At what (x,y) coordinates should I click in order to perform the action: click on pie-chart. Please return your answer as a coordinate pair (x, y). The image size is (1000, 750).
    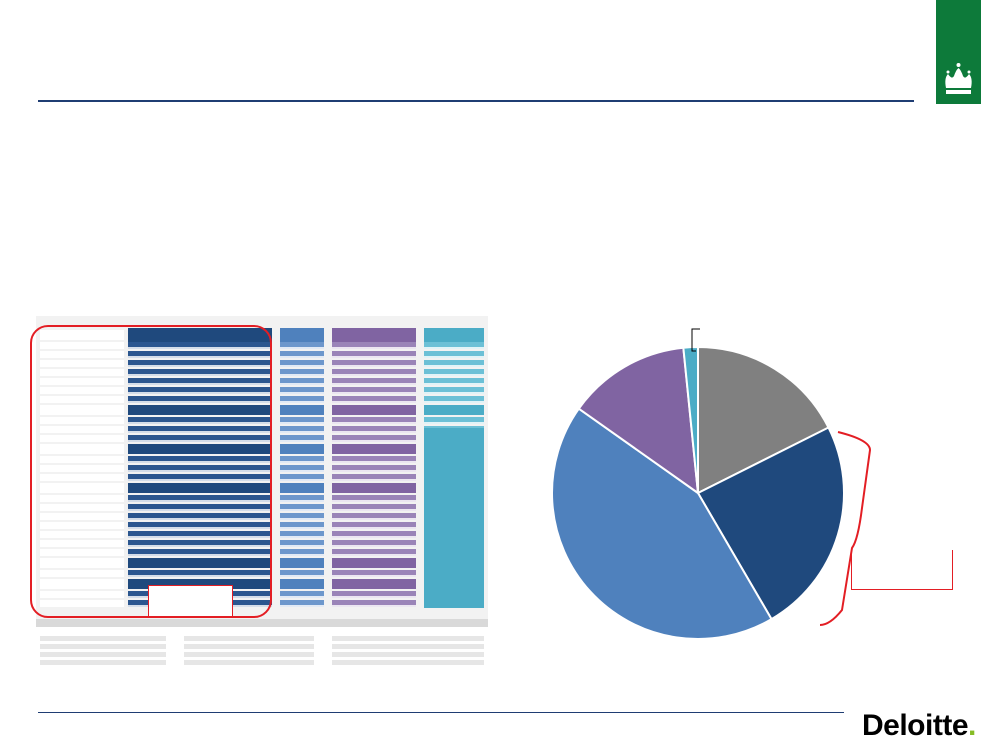
    Looking at the image, I should click on (700, 485).